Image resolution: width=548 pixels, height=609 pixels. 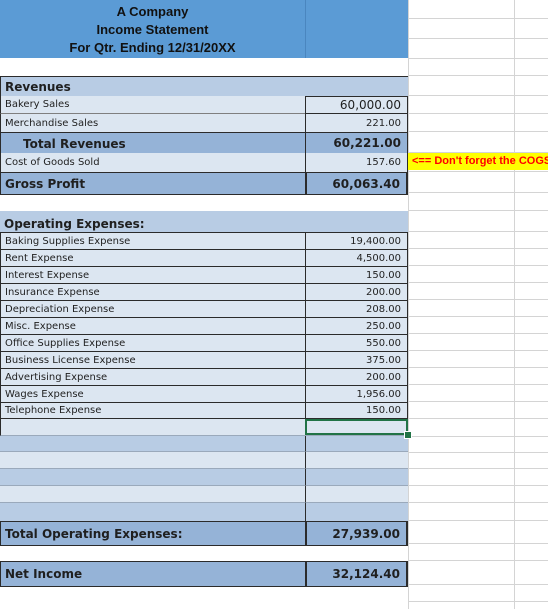 I want to click on row-value: 1,956.00, so click(x=356, y=393).